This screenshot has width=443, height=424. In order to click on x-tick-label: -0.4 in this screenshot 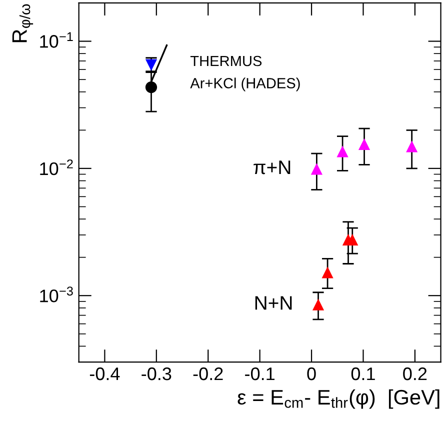, I will do `click(105, 373)`.